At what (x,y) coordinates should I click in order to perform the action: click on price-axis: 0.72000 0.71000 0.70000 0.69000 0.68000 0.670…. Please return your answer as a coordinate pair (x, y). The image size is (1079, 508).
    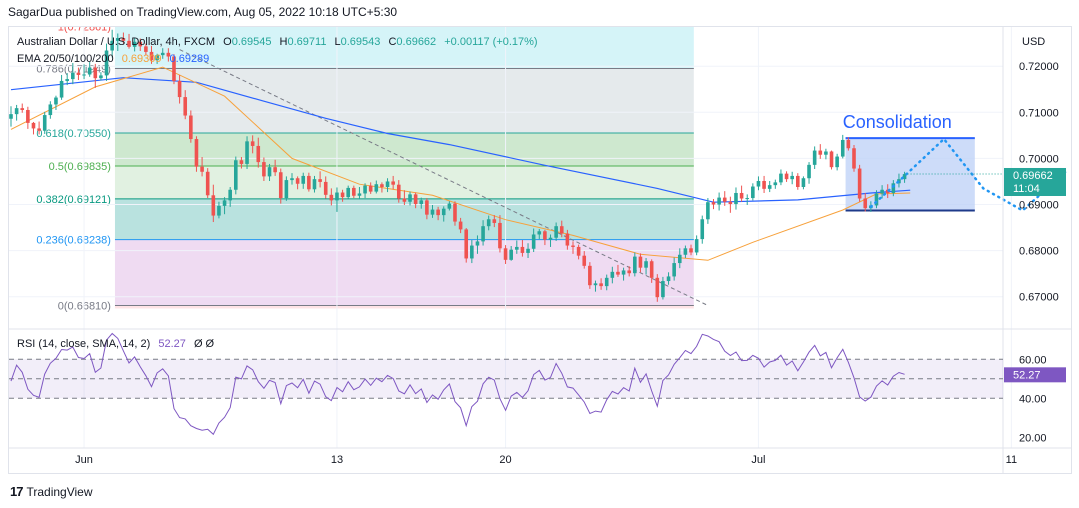
    Looking at the image, I should click on (1039, 182).